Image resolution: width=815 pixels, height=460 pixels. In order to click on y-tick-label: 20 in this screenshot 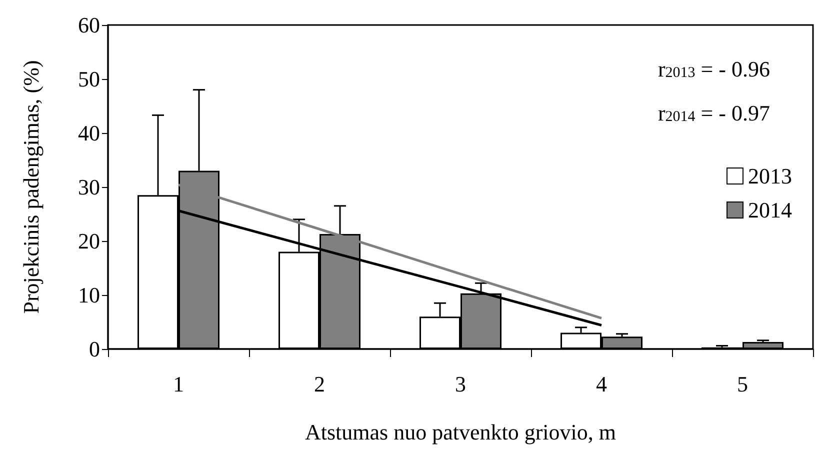, I will do `click(89, 241)`.